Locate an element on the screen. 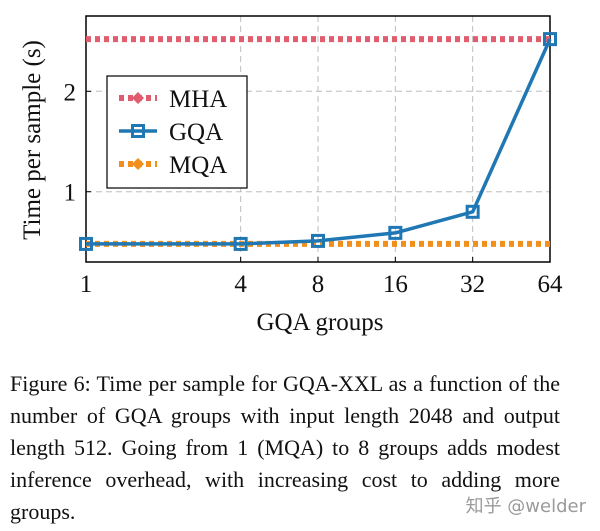 This screenshot has width=600, height=531. y-axis-label: Time per sample (s) is located at coordinates (32, 140).